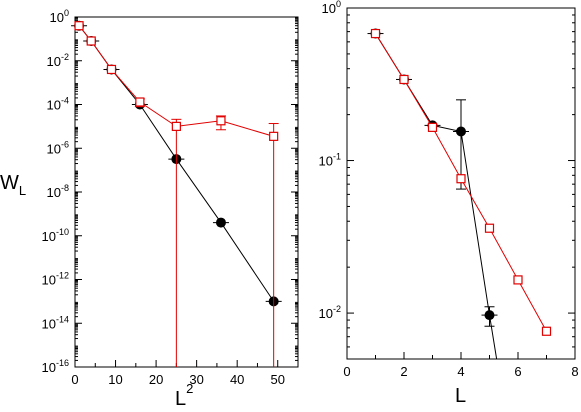  What do you see at coordinates (196, 379) in the screenshot?
I see `x-tick-label: 30` at bounding box center [196, 379].